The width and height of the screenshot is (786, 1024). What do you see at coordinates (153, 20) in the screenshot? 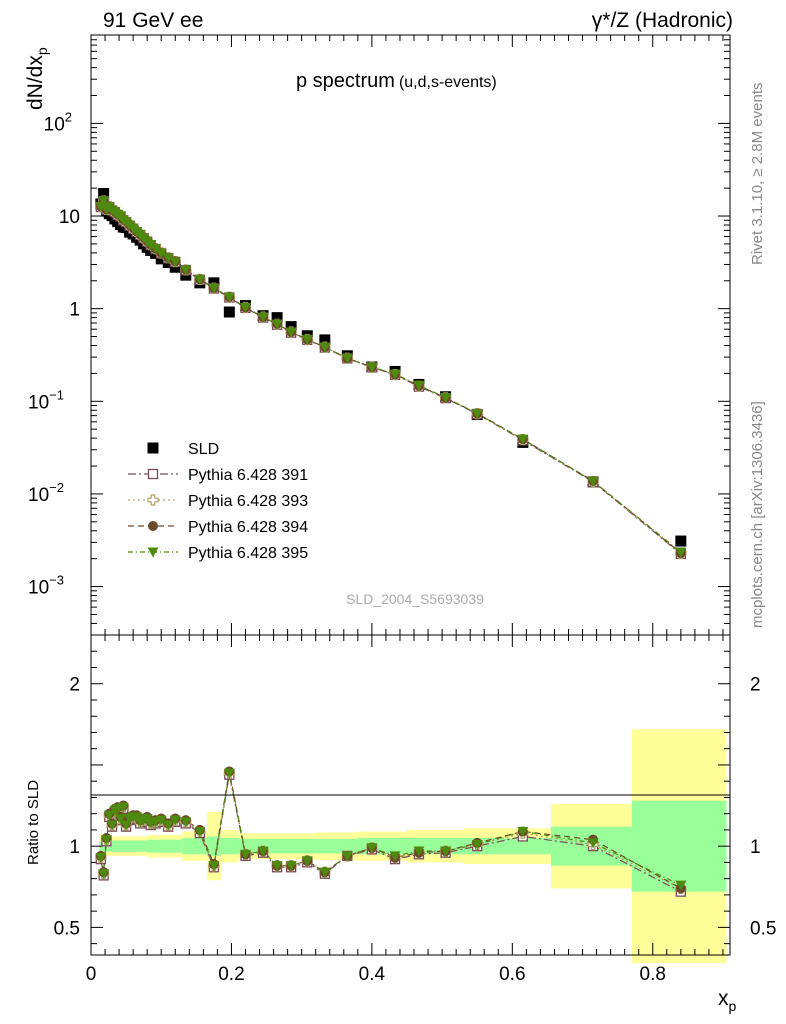
I see `header-left: 91 GeV ee` at bounding box center [153, 20].